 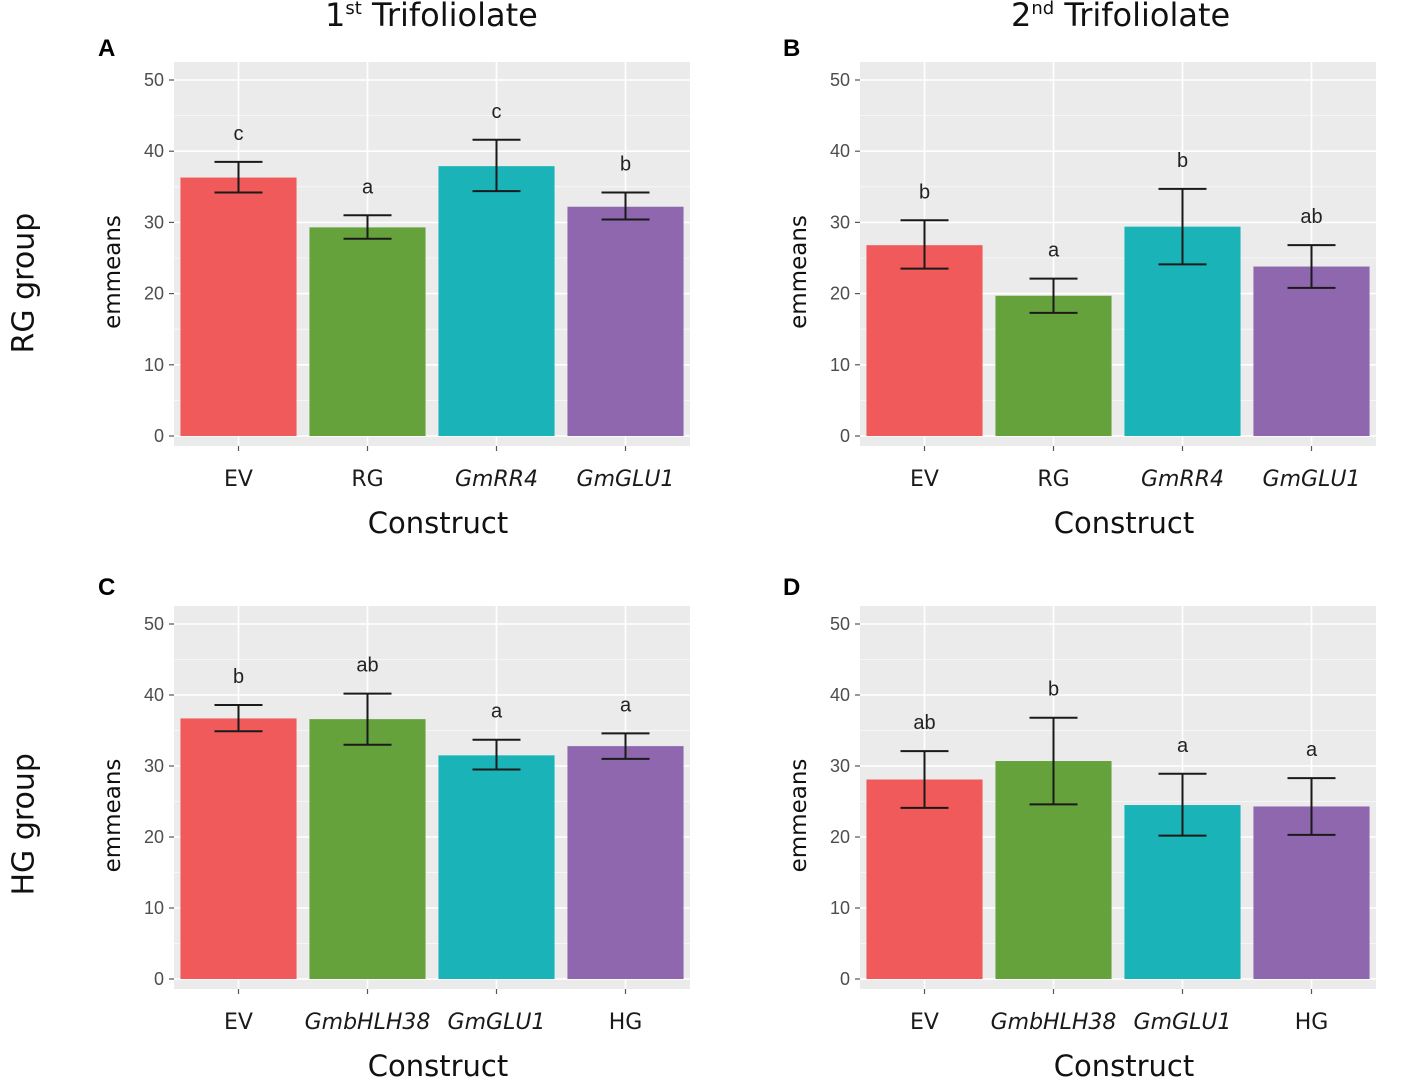 What do you see at coordinates (924, 1022) in the screenshot?
I see `panel-d-xtick-label: EV` at bounding box center [924, 1022].